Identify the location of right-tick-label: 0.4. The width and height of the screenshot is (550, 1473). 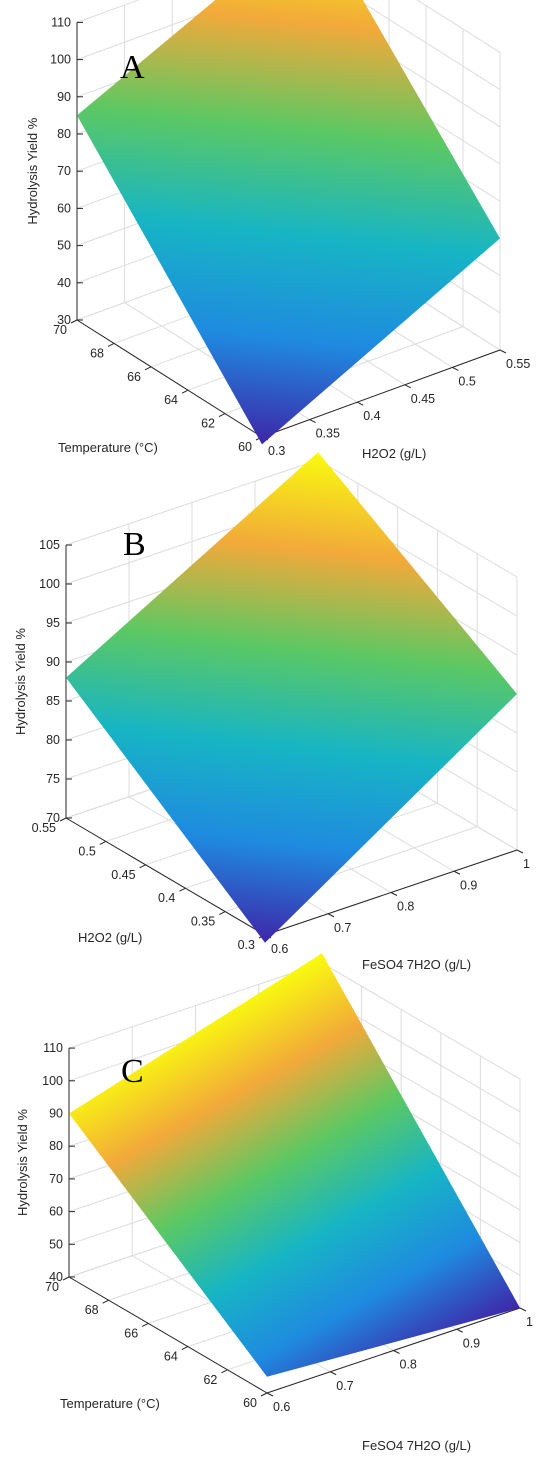
(371, 416).